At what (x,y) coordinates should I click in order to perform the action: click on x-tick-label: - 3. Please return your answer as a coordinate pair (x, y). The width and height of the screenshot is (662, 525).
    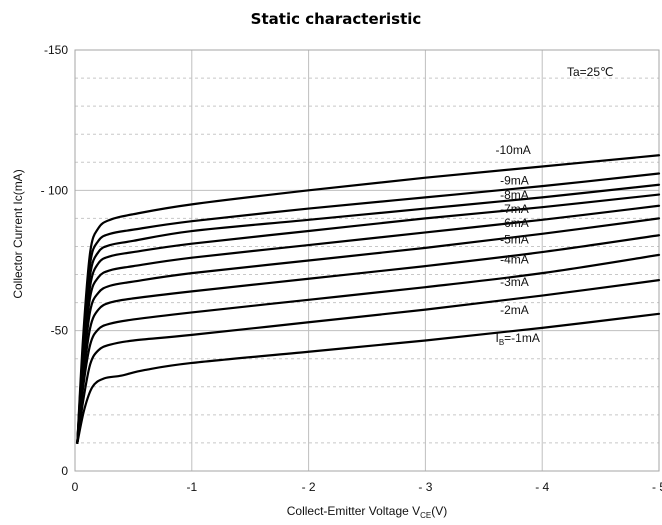
    Looking at the image, I should click on (425, 487).